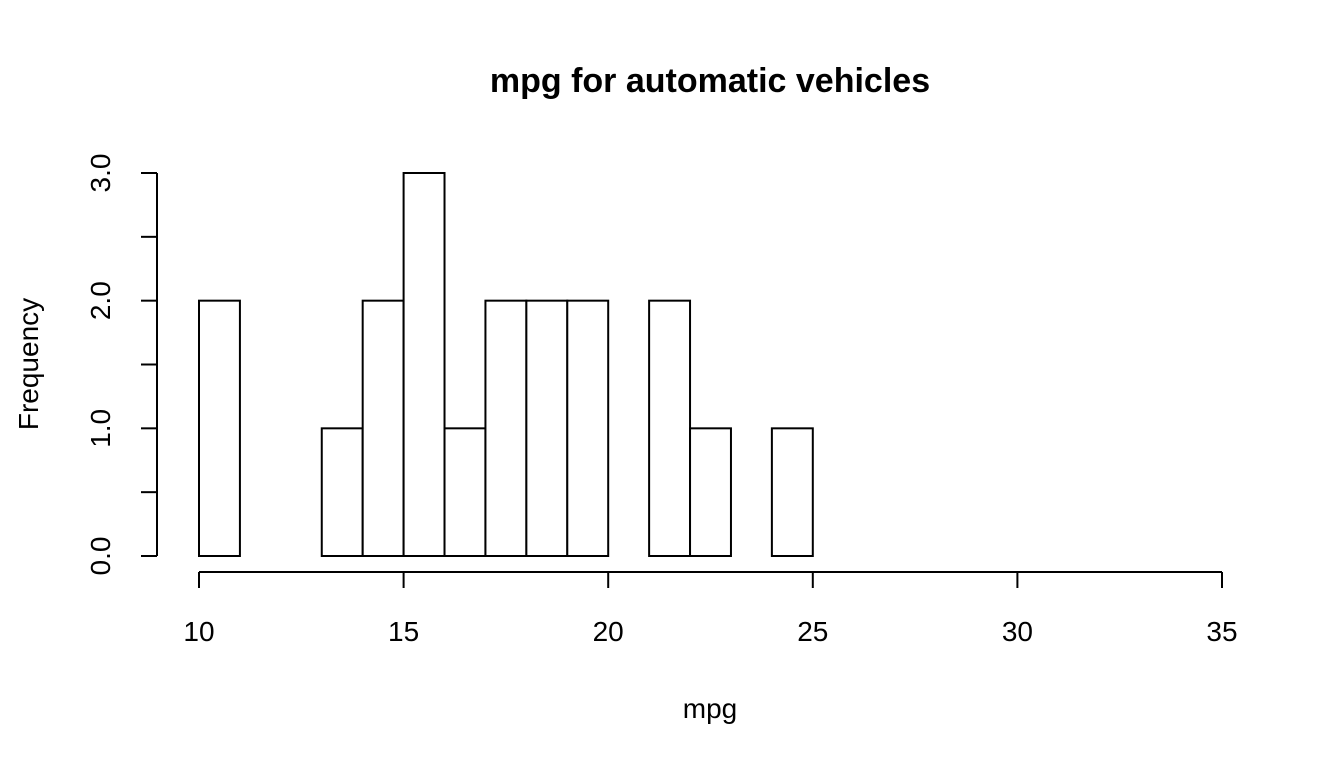  I want to click on chart-title: mpg for automatic vehicles, so click(710, 81).